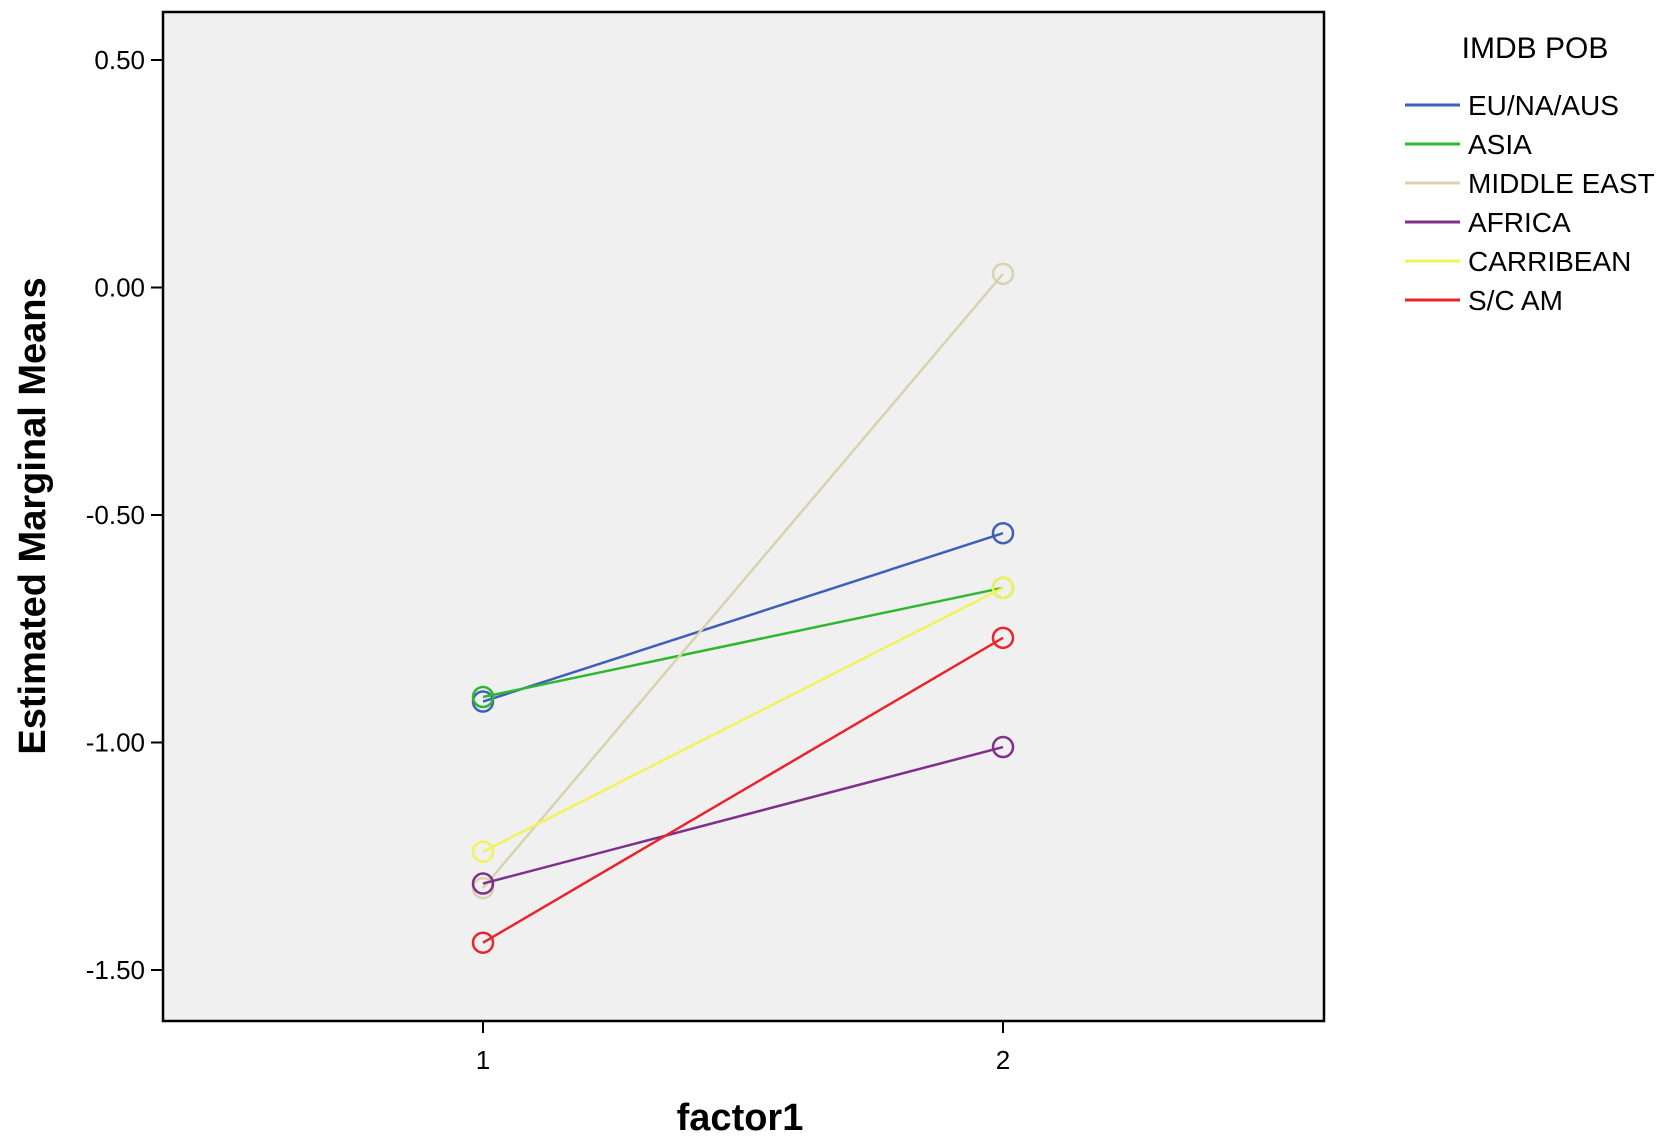  I want to click on y-axis-title: Estimated Marginal Means, so click(33, 515).